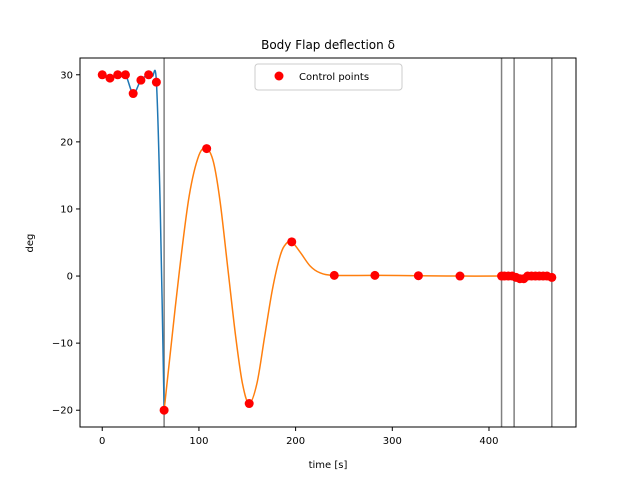  What do you see at coordinates (334, 77) in the screenshot?
I see `legend-label: Control points` at bounding box center [334, 77].